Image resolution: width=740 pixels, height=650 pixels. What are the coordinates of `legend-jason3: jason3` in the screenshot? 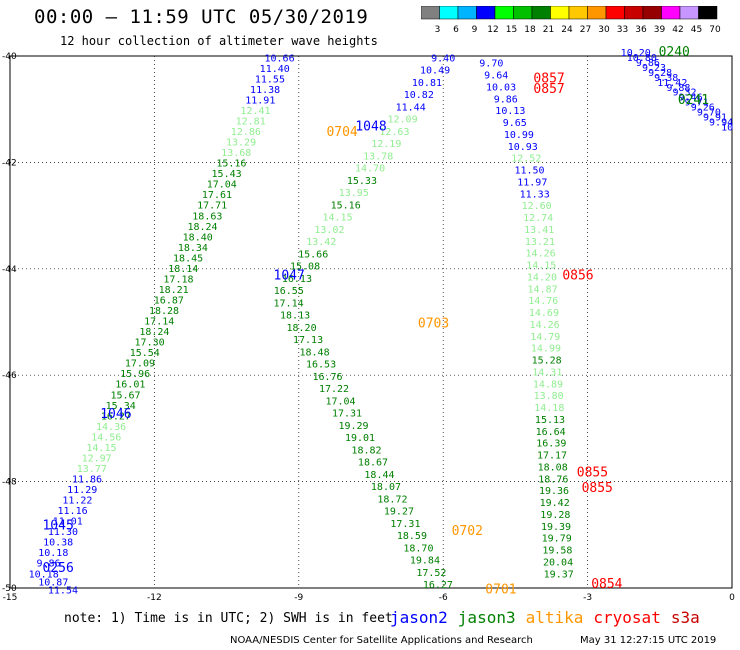 It's located at (486, 617).